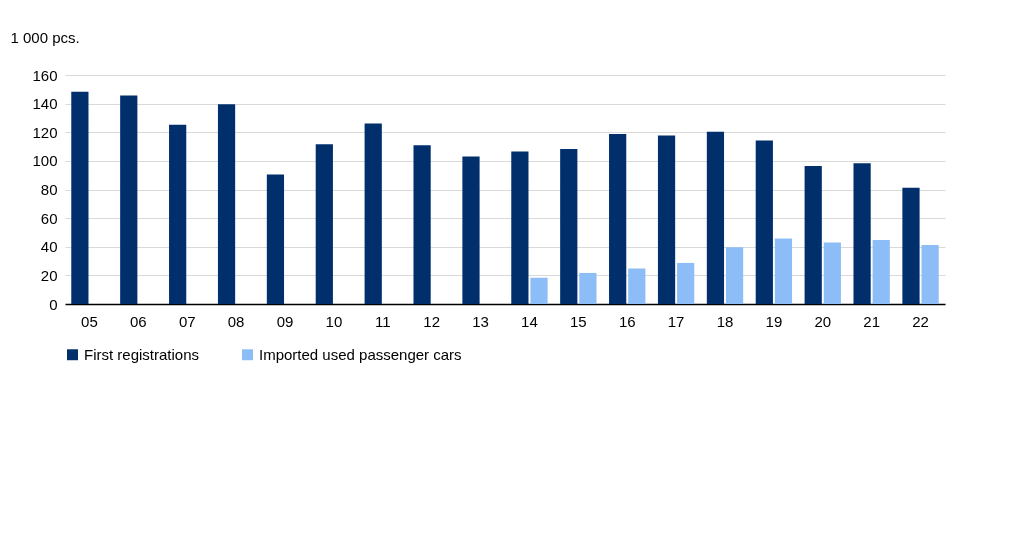  What do you see at coordinates (529, 321) in the screenshot?
I see `x-tick-label: 14` at bounding box center [529, 321].